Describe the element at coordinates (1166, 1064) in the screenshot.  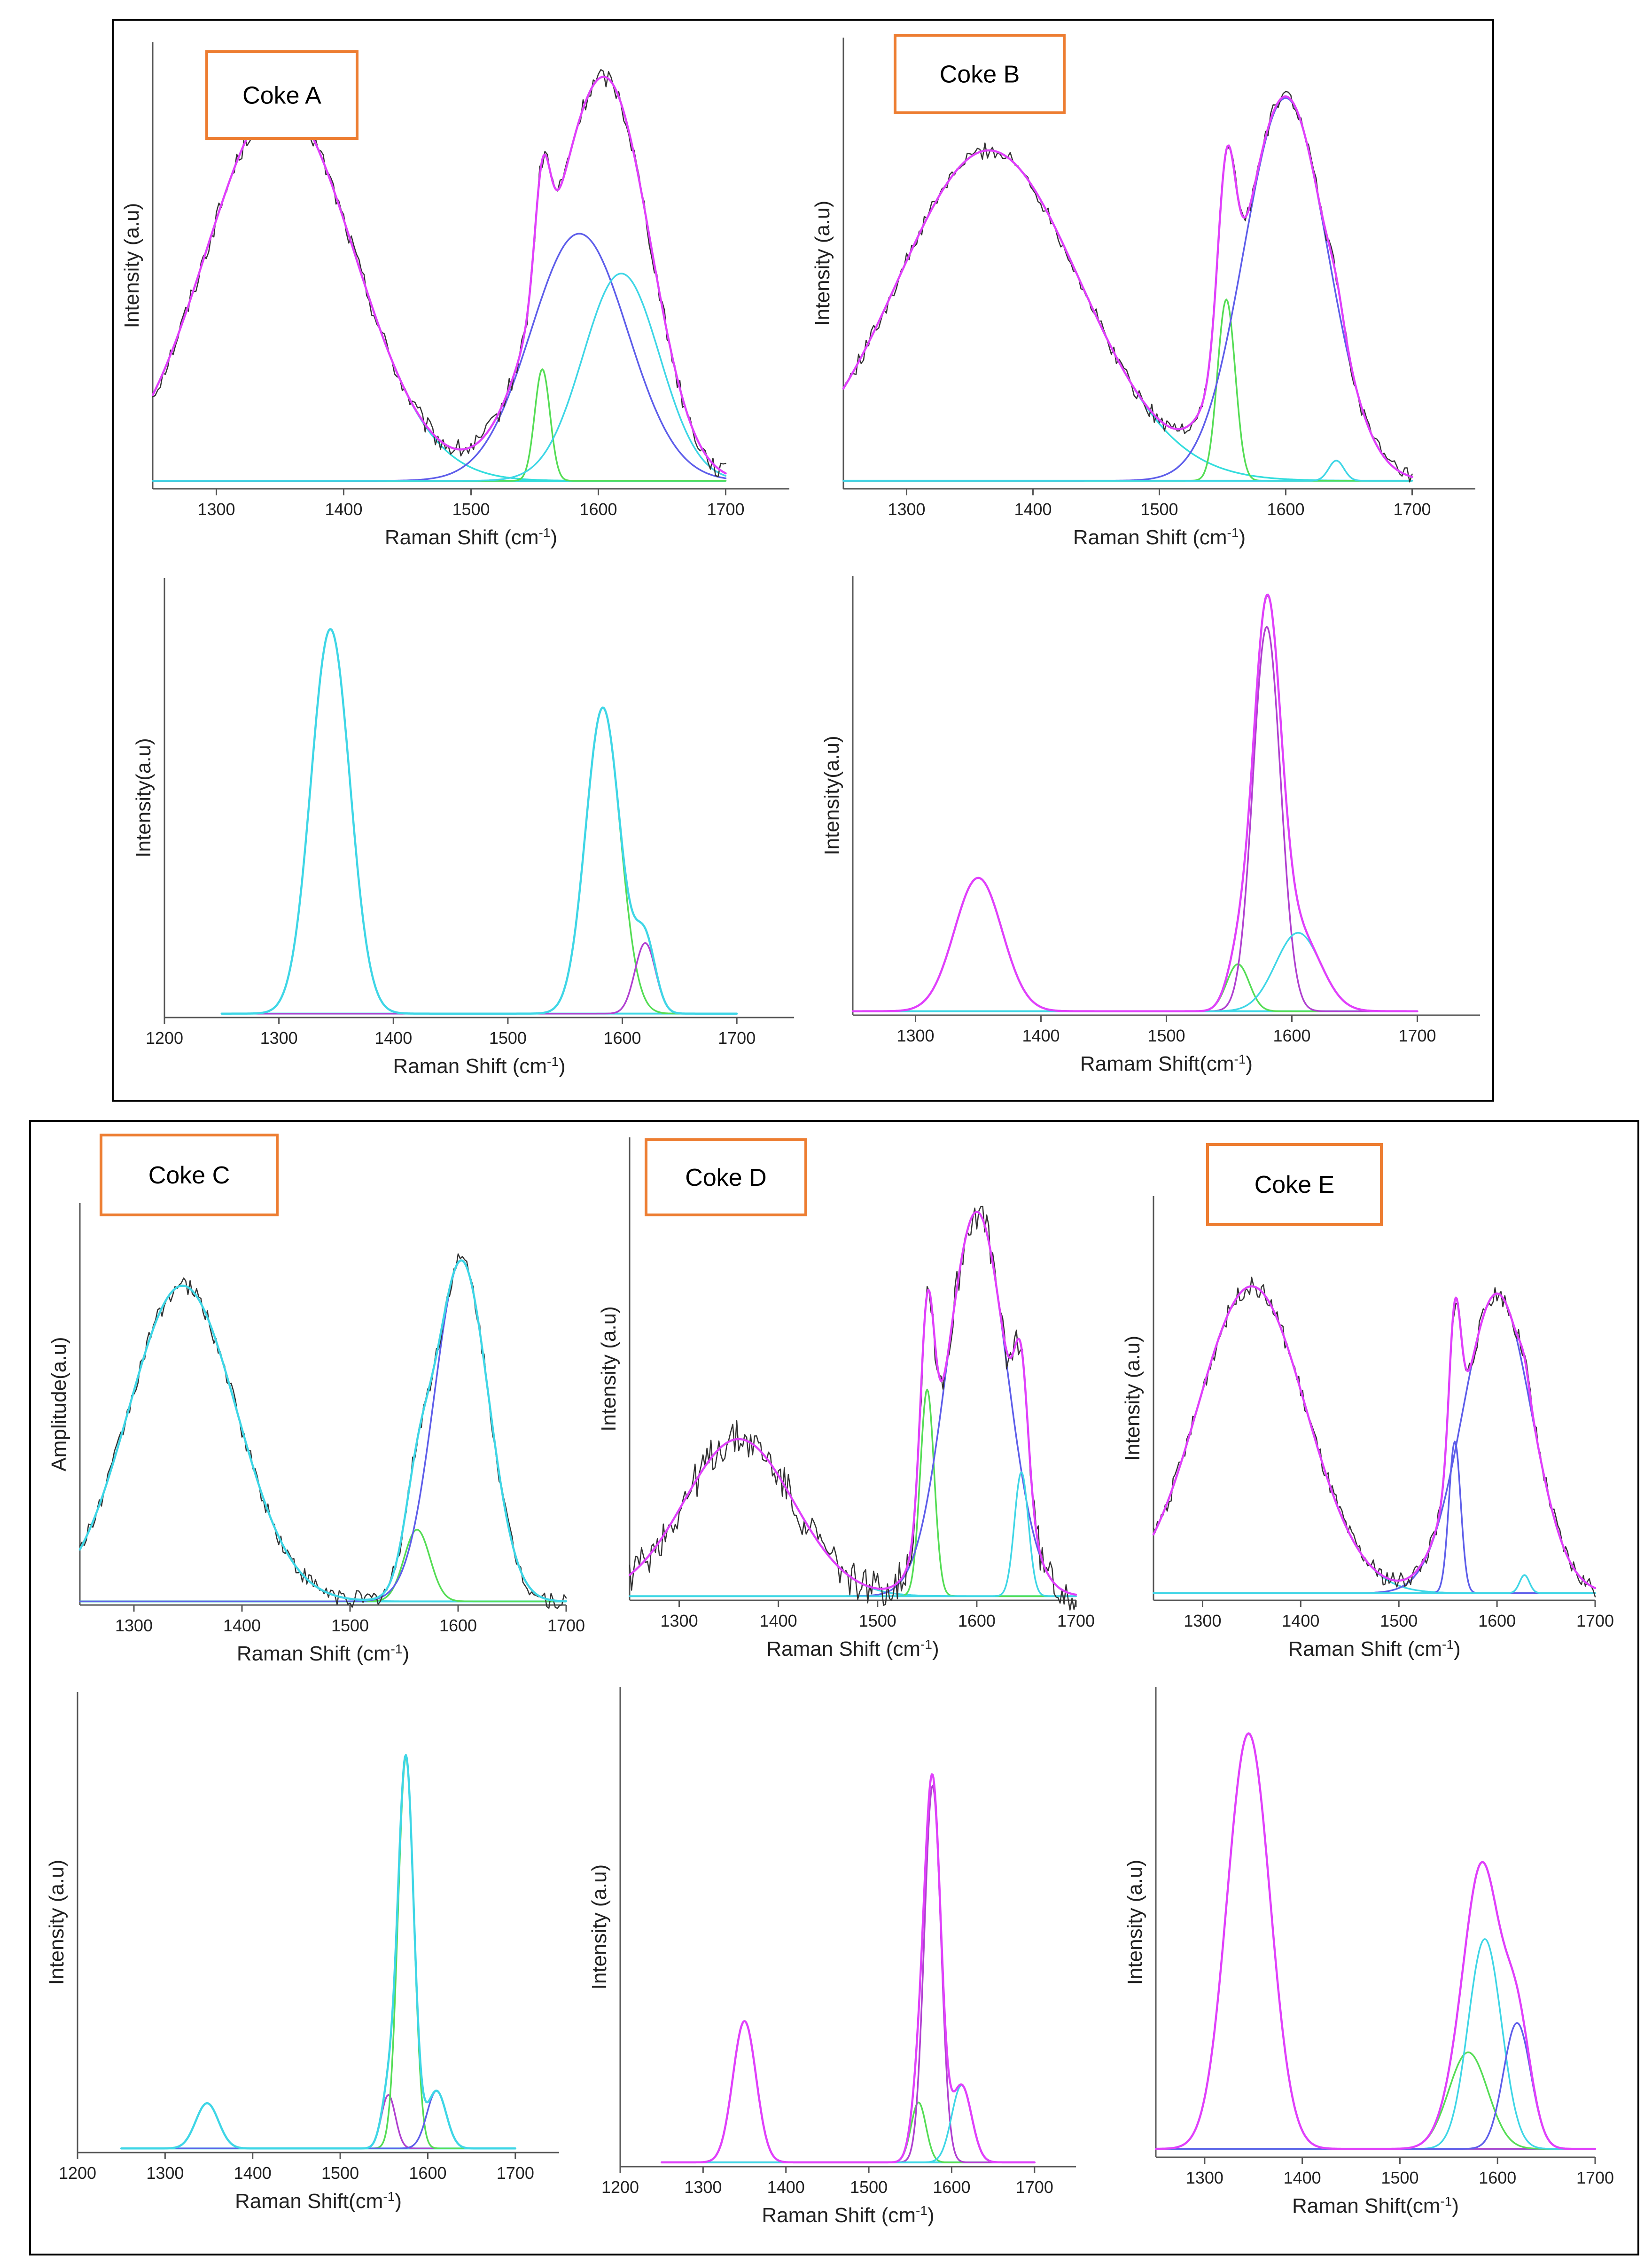
I see `x-axis-title: Ramam Shift(cm-1)` at that location.